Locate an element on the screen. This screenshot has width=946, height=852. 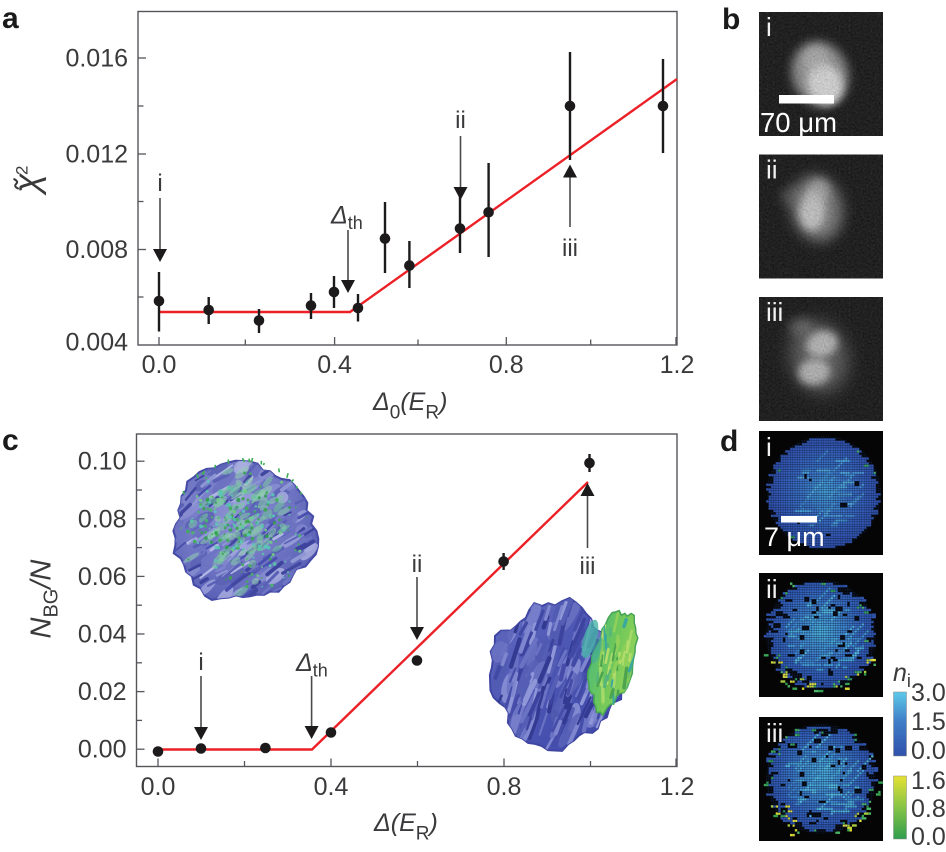
svg-text: 70 μm is located at coordinates (798, 122).